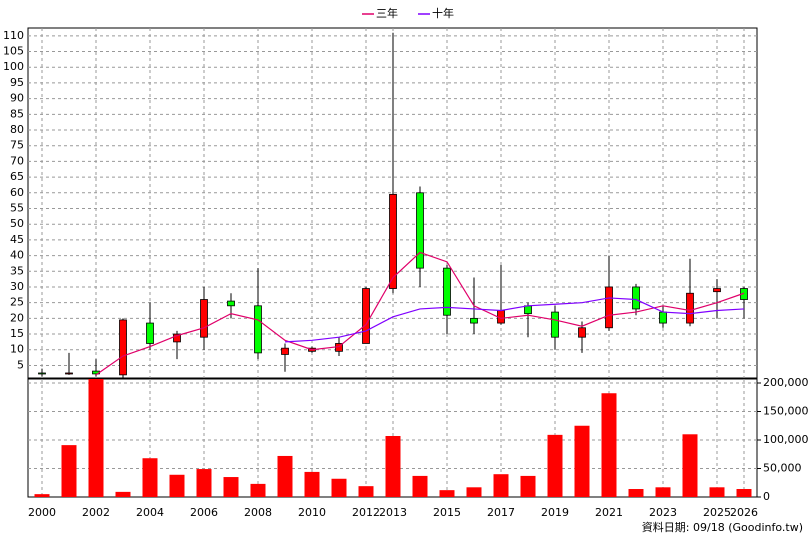 The height and width of the screenshot is (540, 808). I want to click on legend-label: 三年, so click(387, 13).